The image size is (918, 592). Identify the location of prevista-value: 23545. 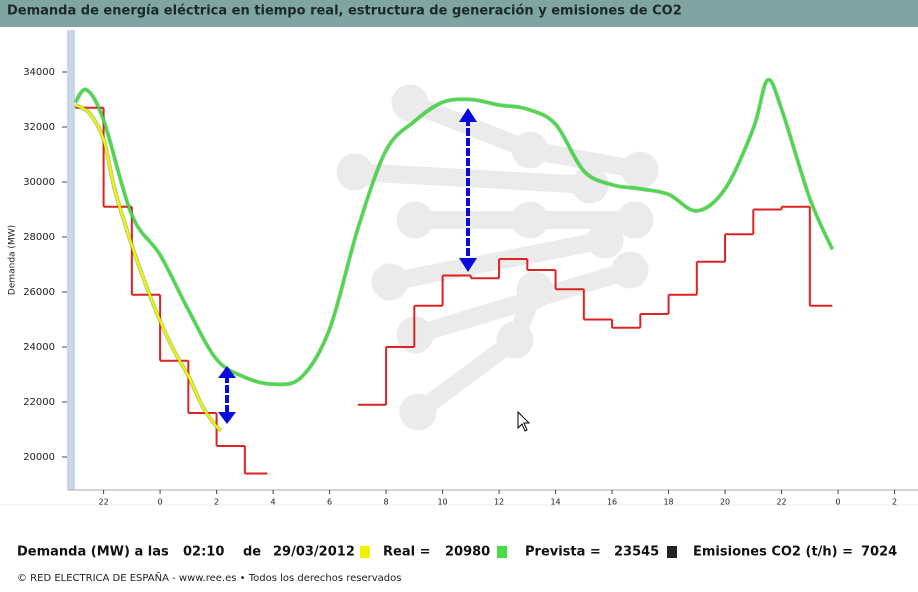
(636, 552).